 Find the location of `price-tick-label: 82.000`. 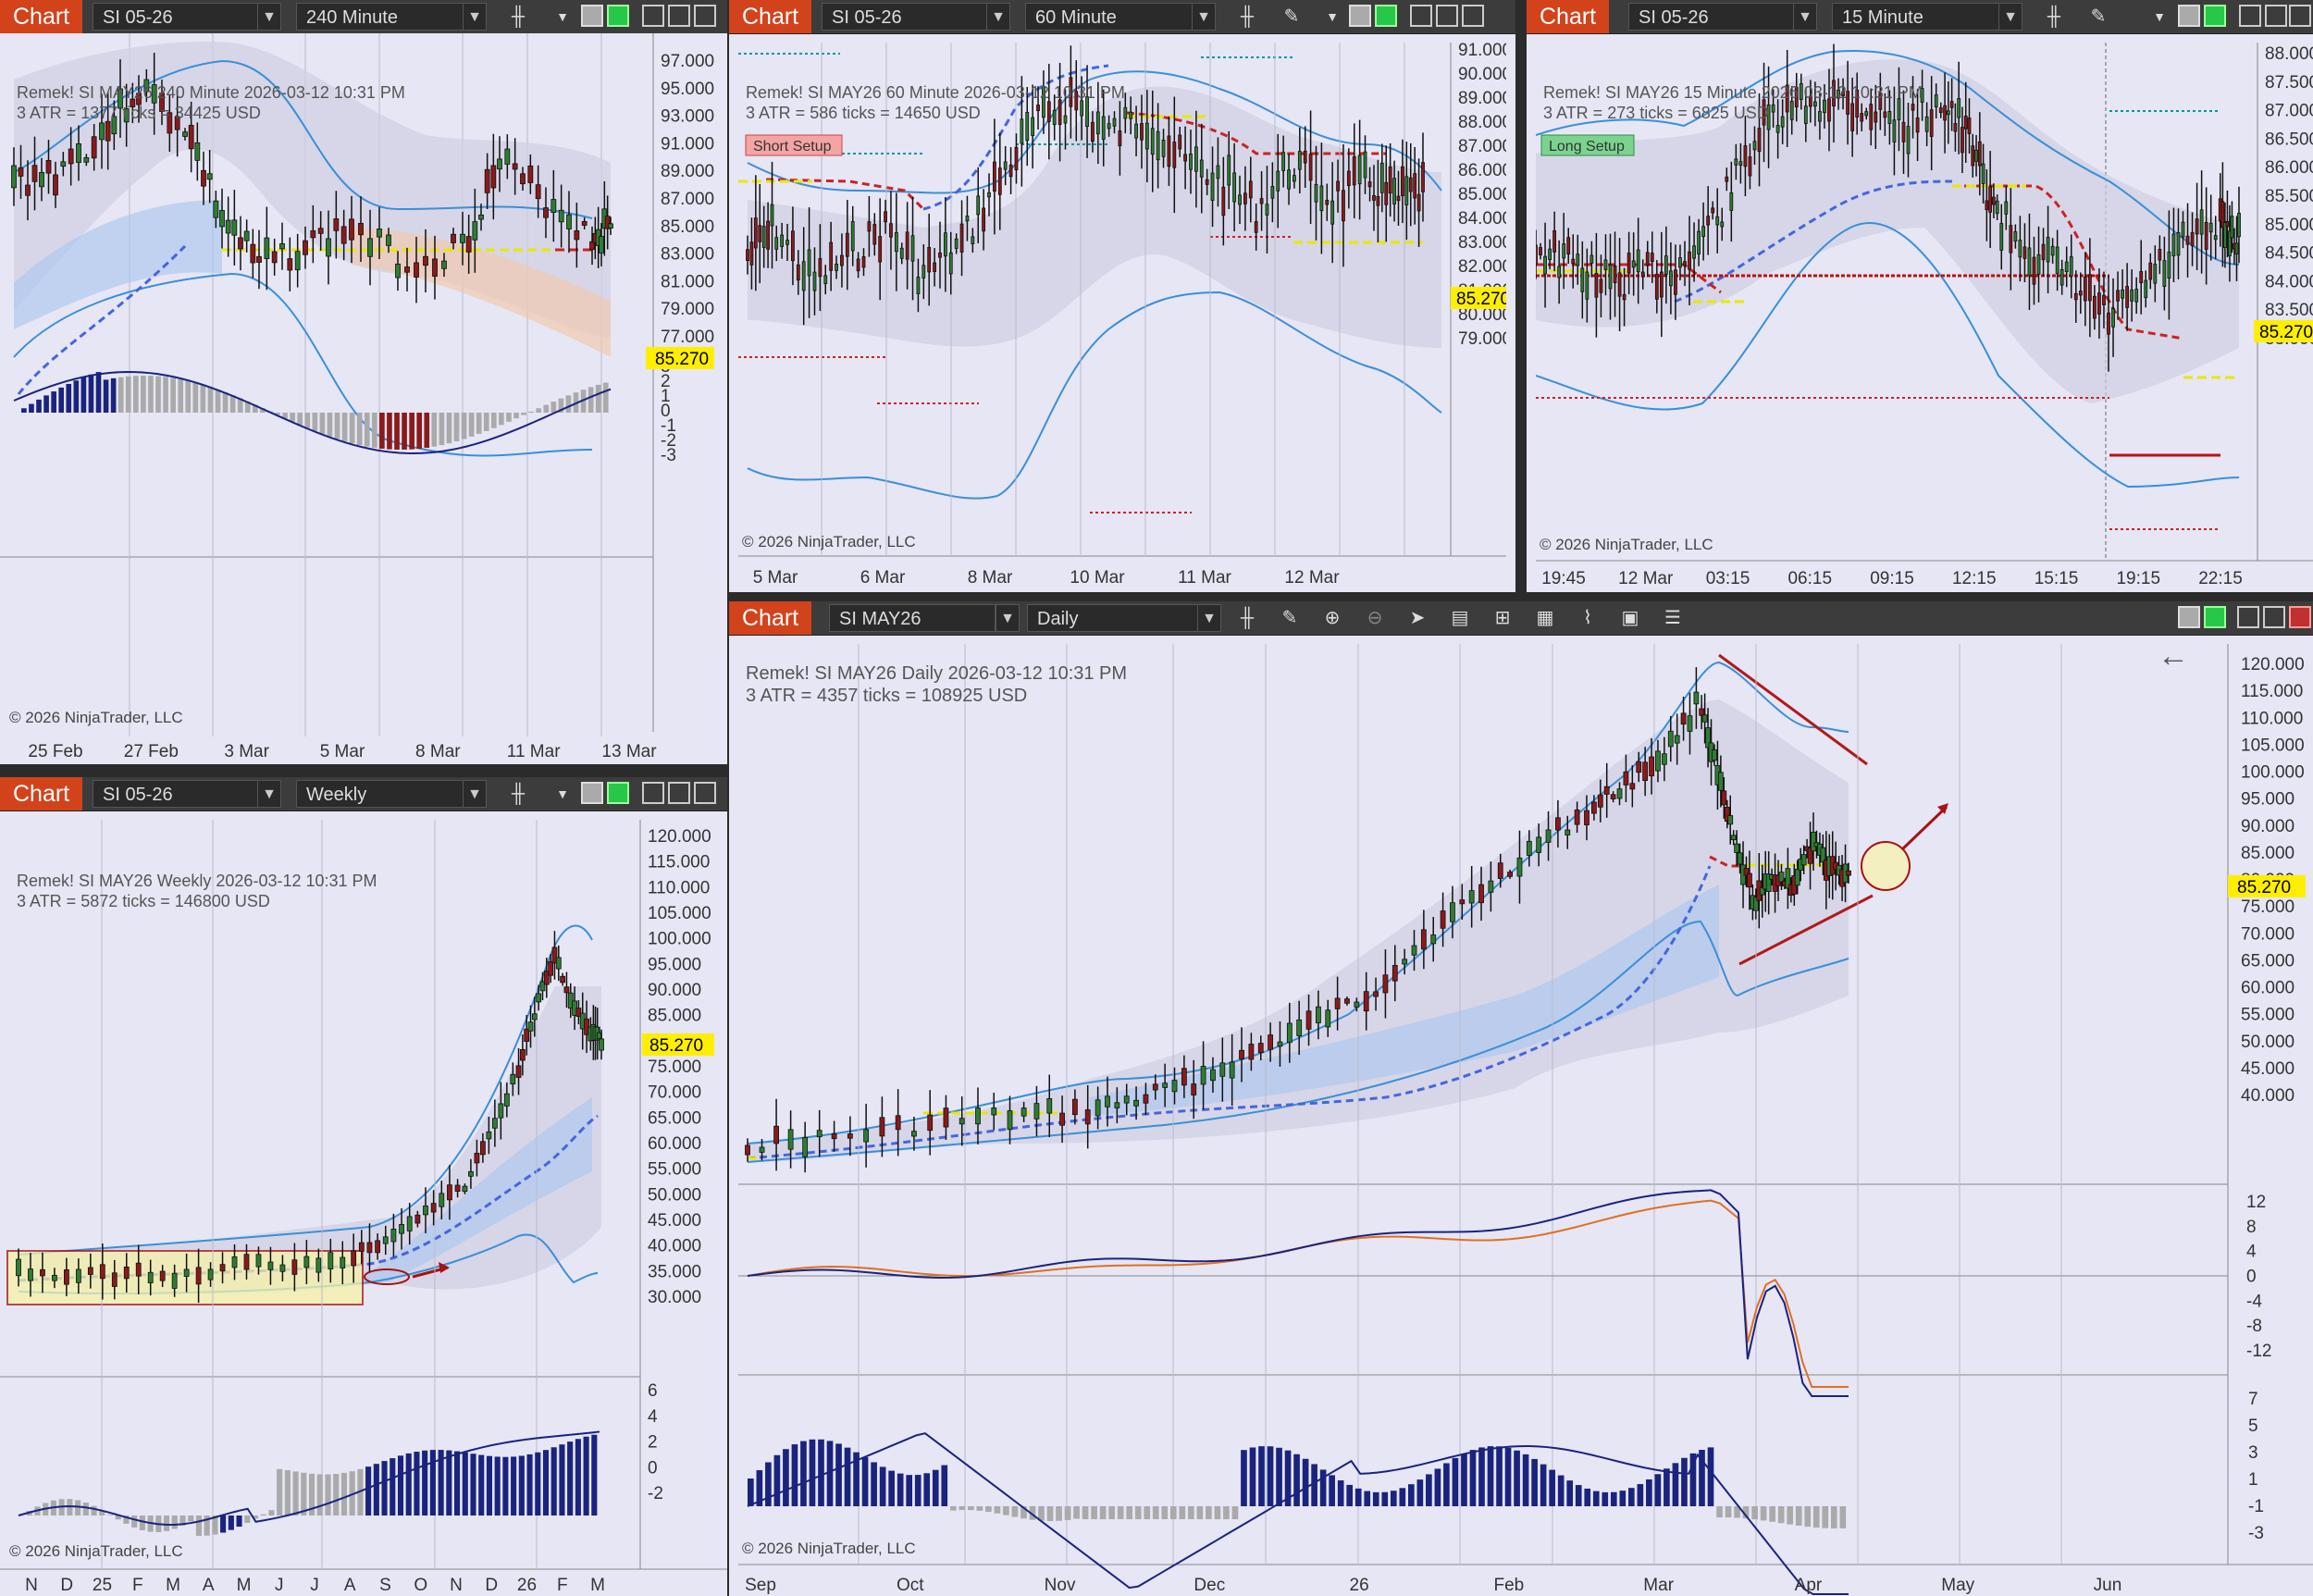

price-tick-label: 82.000 is located at coordinates (1482, 267).